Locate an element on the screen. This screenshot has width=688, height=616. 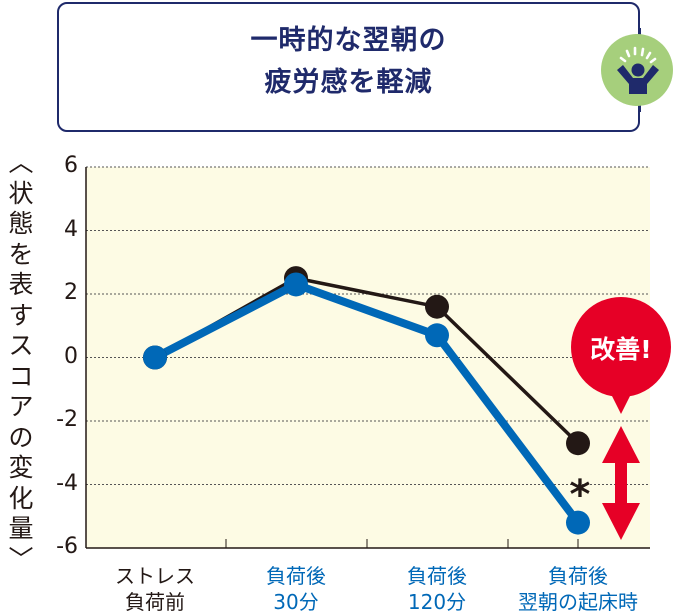
y-tick-6: 6 is located at coordinates (71, 165).